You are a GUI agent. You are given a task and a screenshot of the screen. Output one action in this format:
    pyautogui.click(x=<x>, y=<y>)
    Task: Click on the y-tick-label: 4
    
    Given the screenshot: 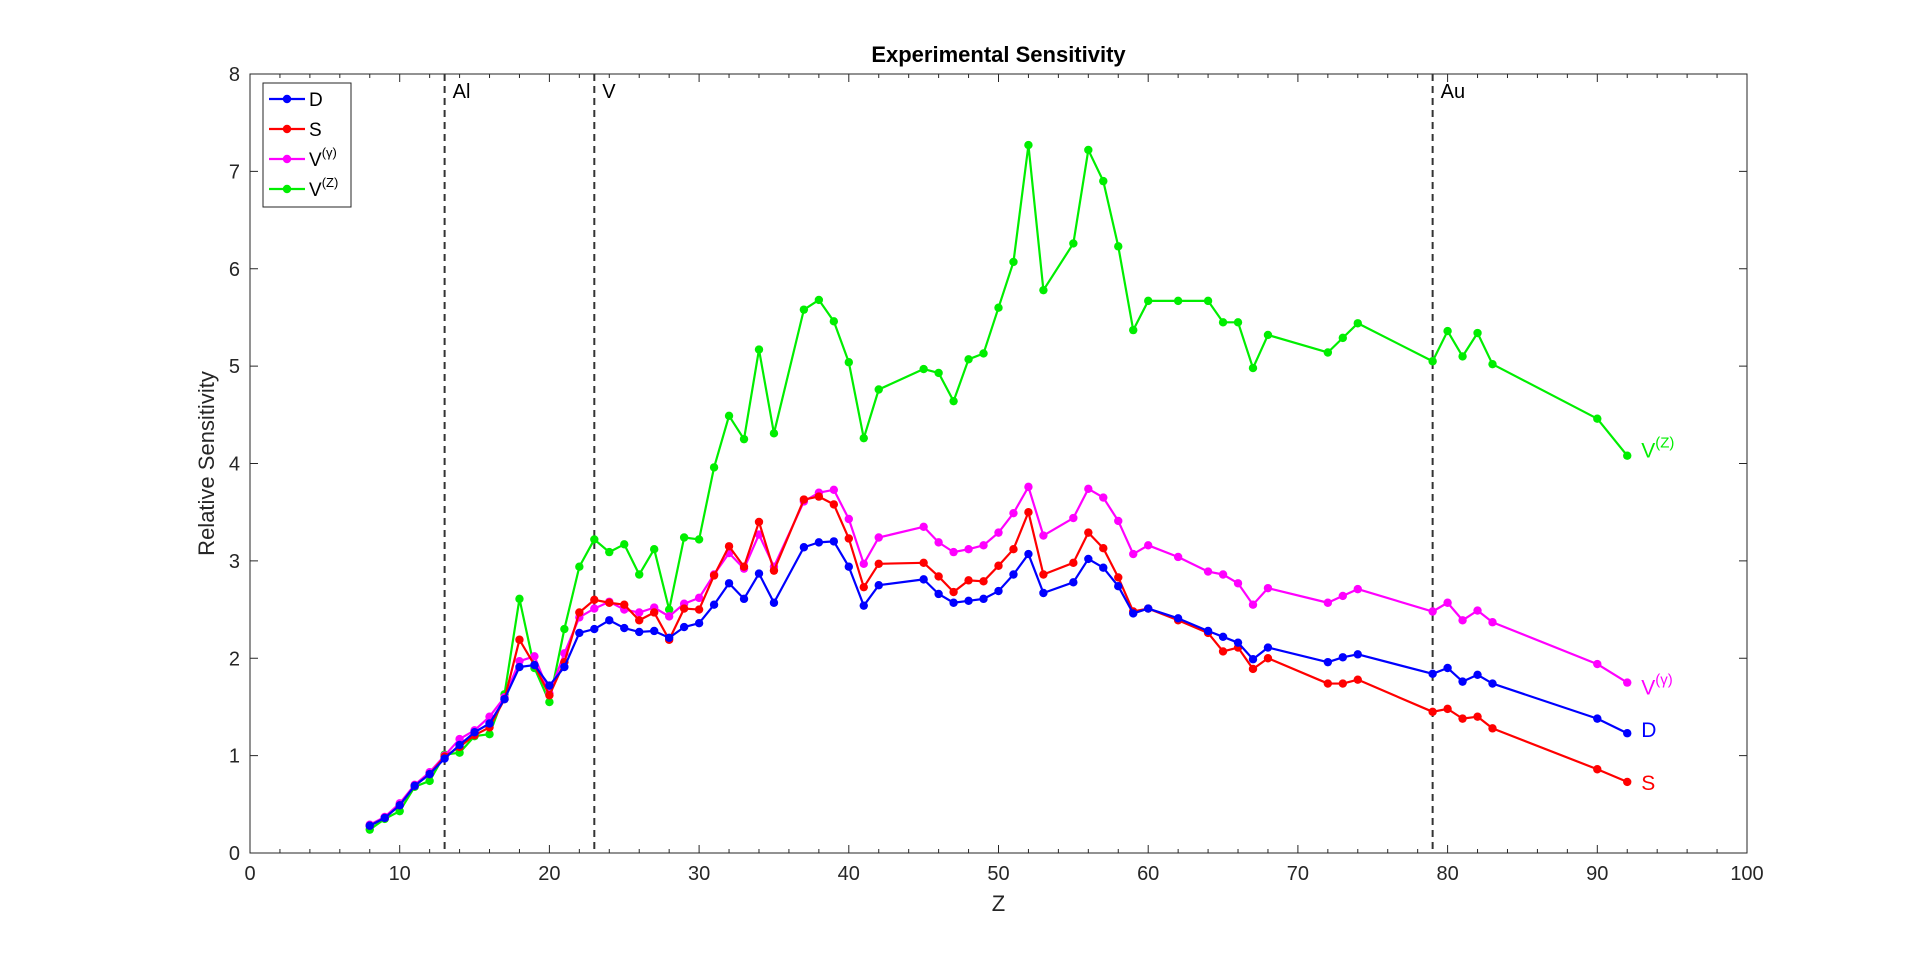 What is the action you would take?
    pyautogui.click(x=234, y=465)
    